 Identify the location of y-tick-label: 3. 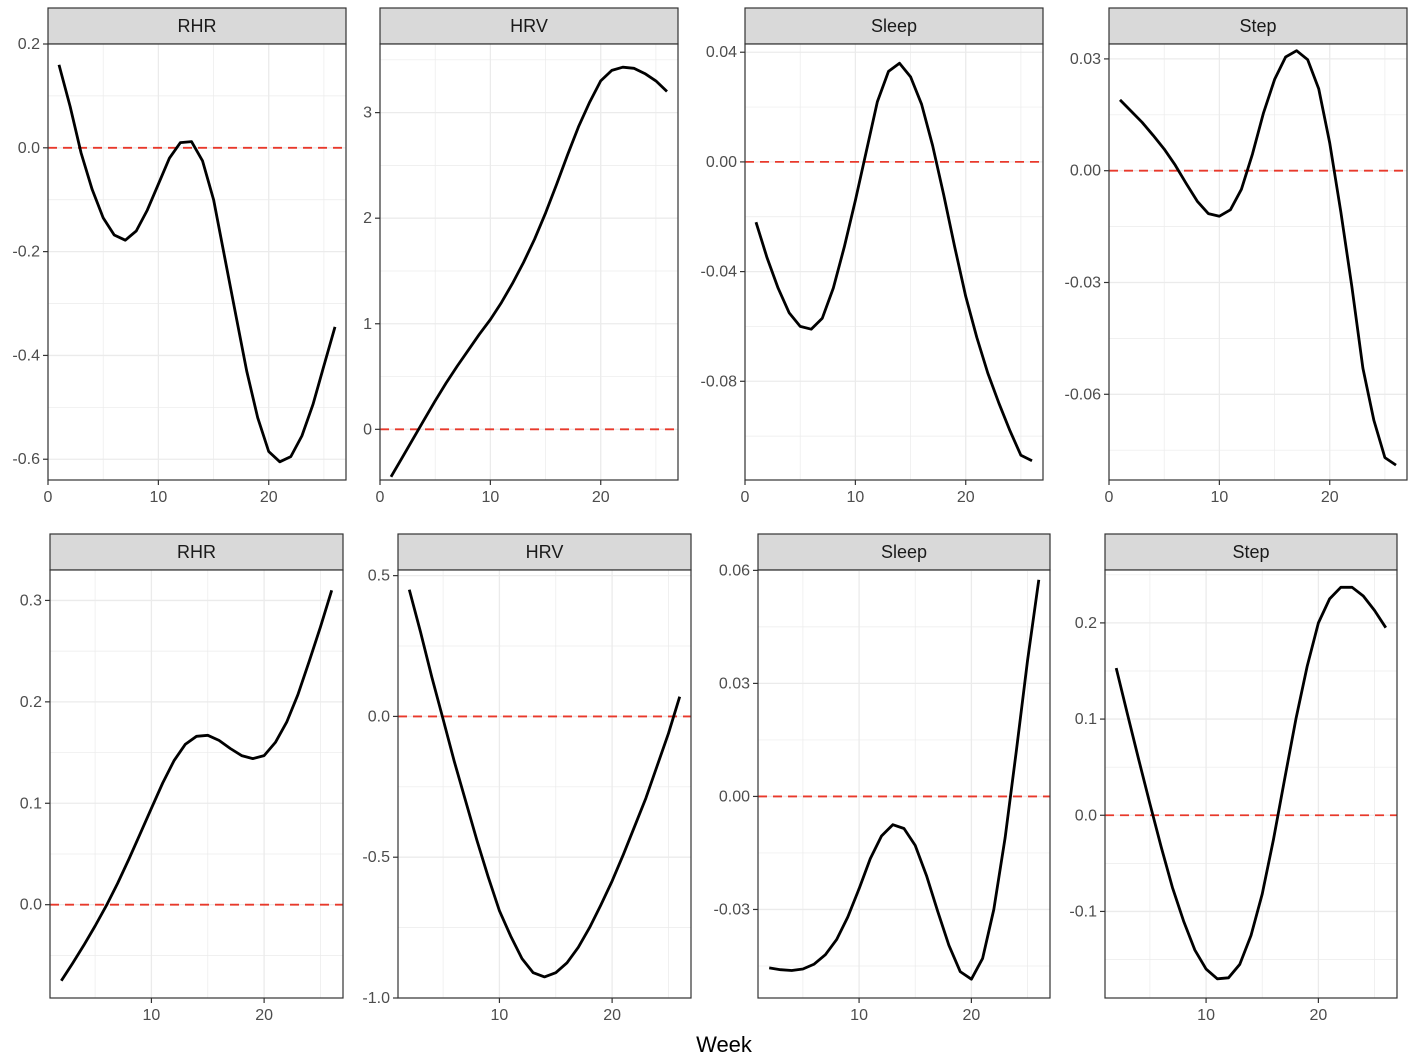
(367, 113).